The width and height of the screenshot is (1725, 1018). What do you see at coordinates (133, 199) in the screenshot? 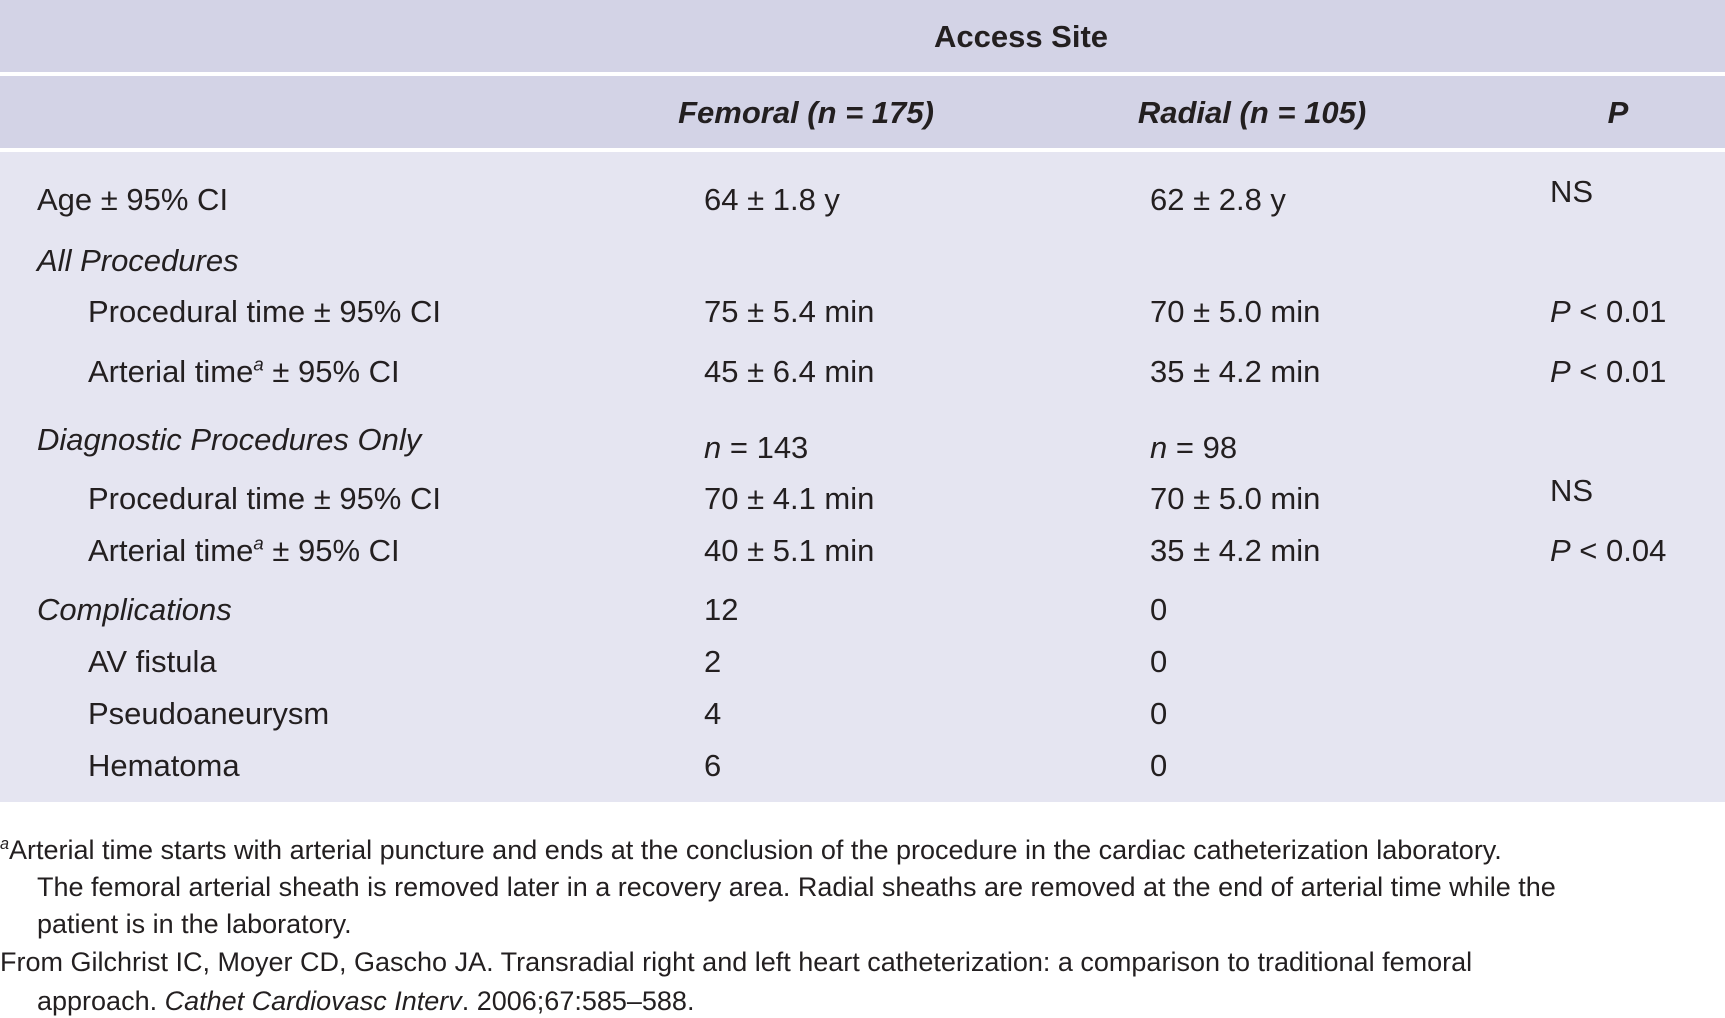
I see `row-label: Age ± 95% CI` at bounding box center [133, 199].